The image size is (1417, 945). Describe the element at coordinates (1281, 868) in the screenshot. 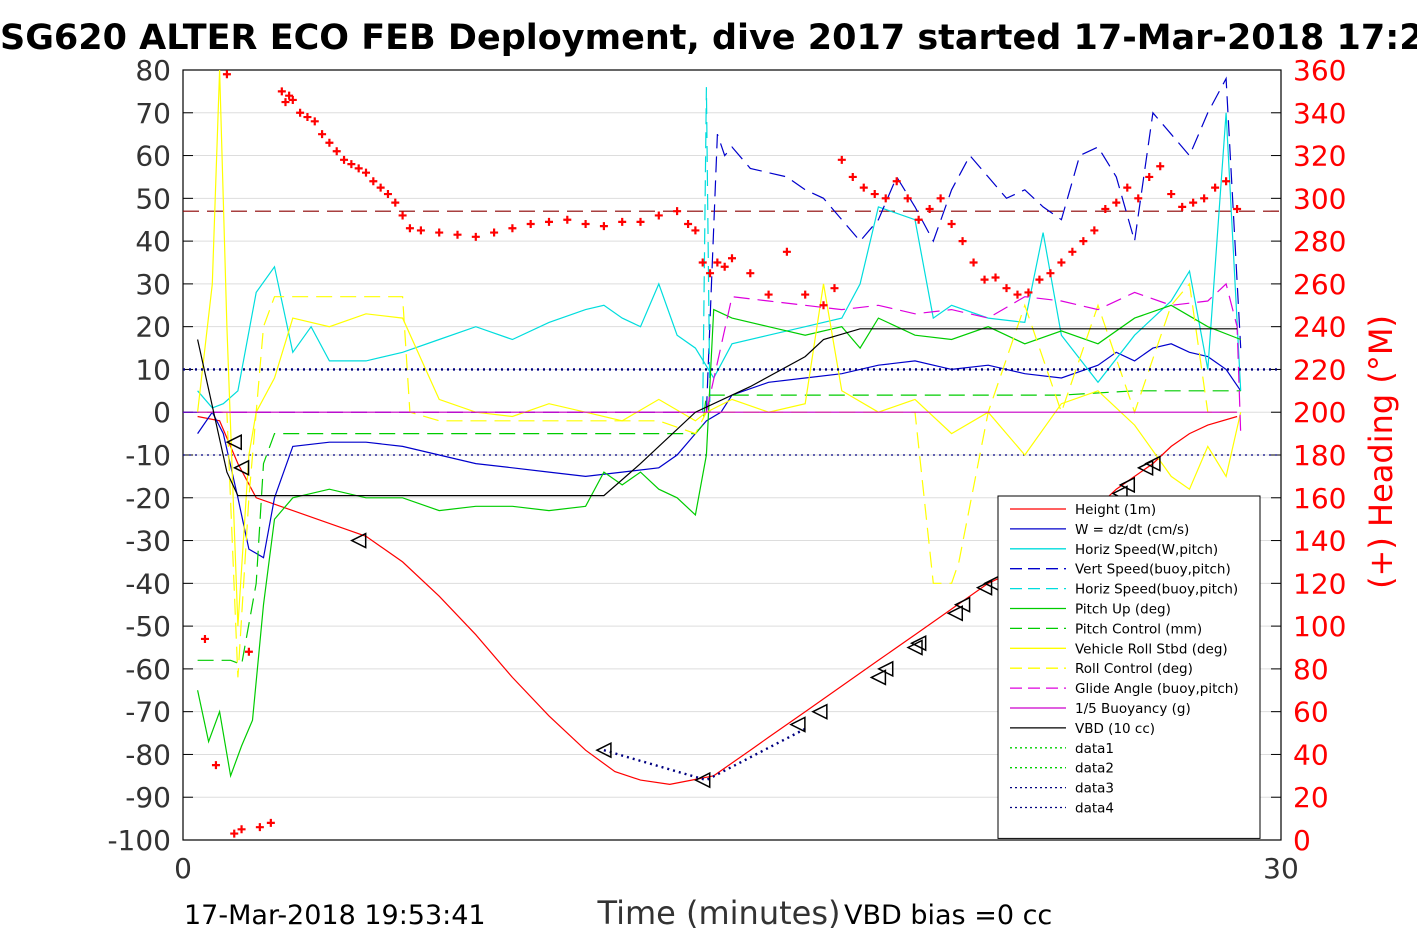

I see `x-tick-label: 30` at that location.